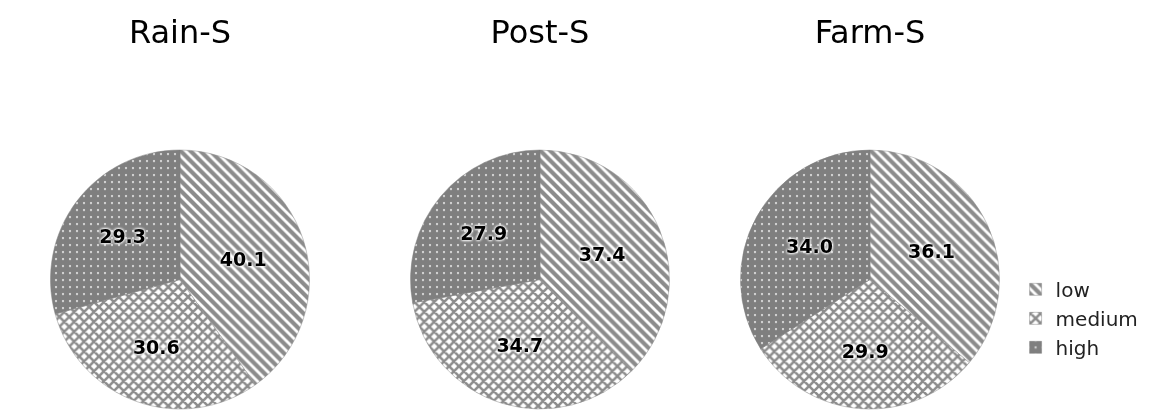 This screenshot has height=419, width=1160. What do you see at coordinates (870, 32) in the screenshot?
I see `chart-title: Farm-S` at bounding box center [870, 32].